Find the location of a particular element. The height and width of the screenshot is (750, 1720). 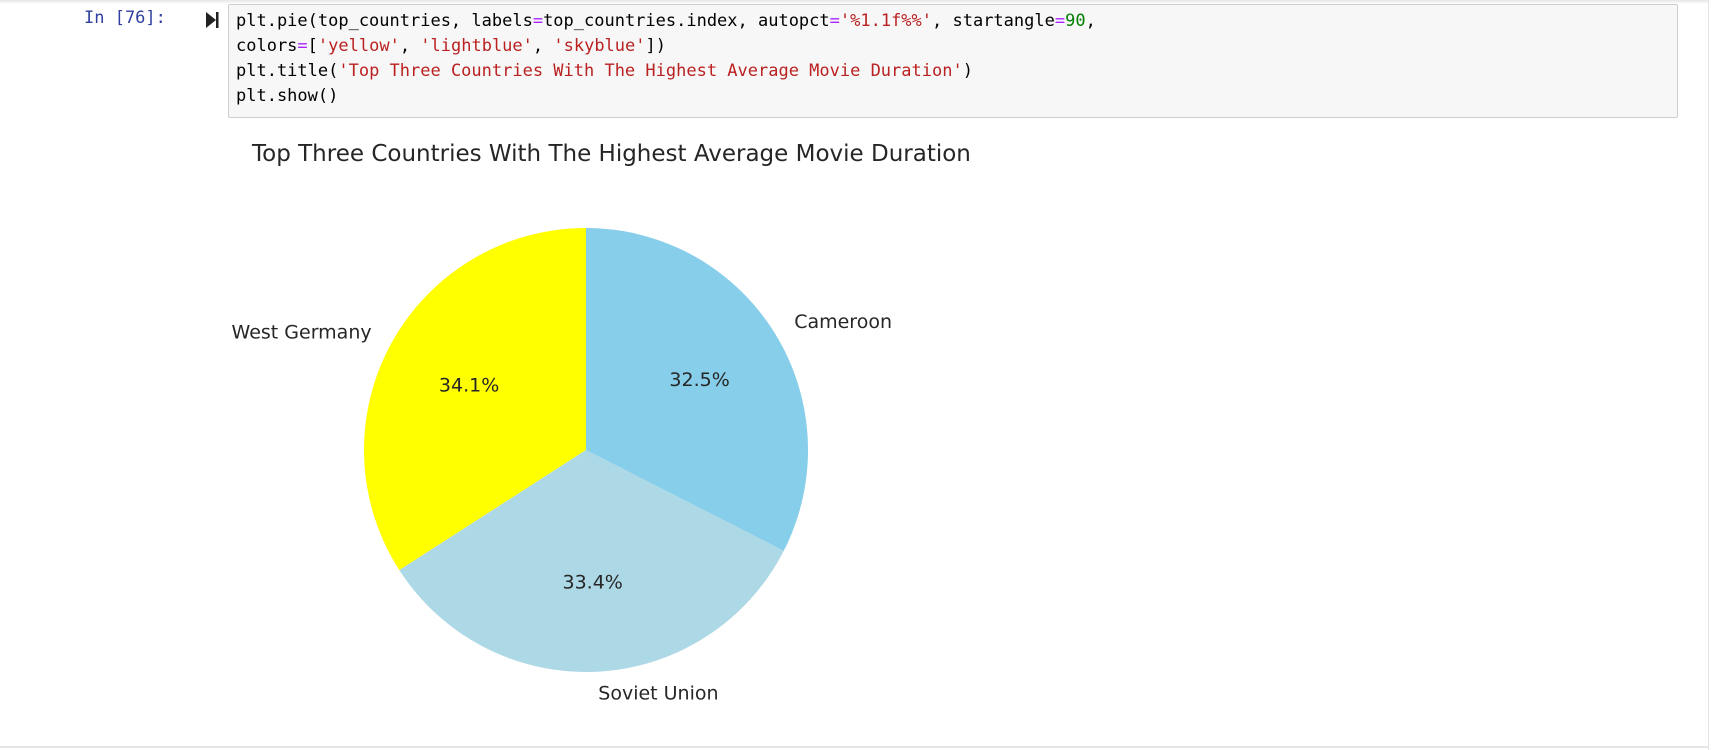

code-token: top_countries.index, autopct is located at coordinates (686, 21).